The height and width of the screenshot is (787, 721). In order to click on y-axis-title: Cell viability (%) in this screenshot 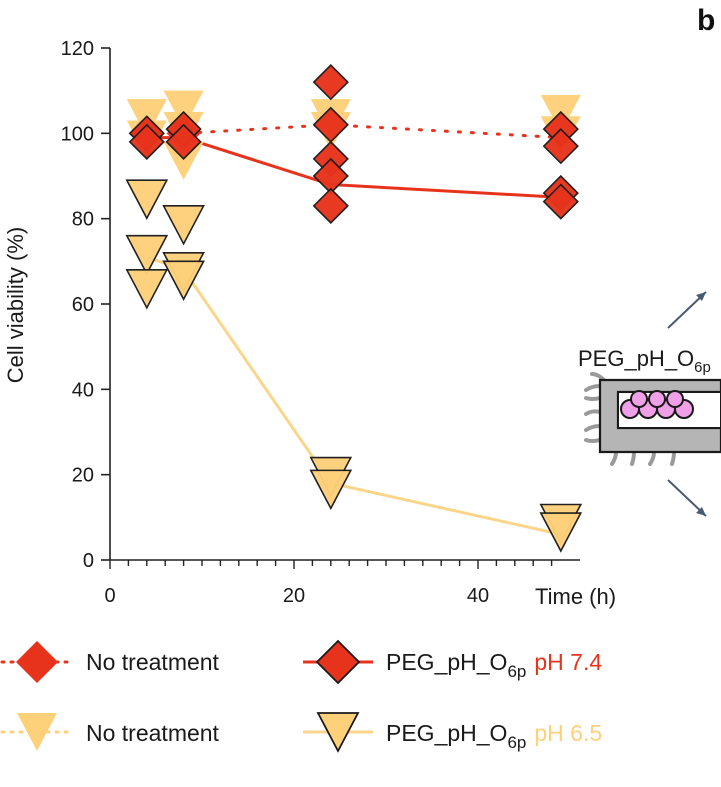, I will do `click(15, 305)`.